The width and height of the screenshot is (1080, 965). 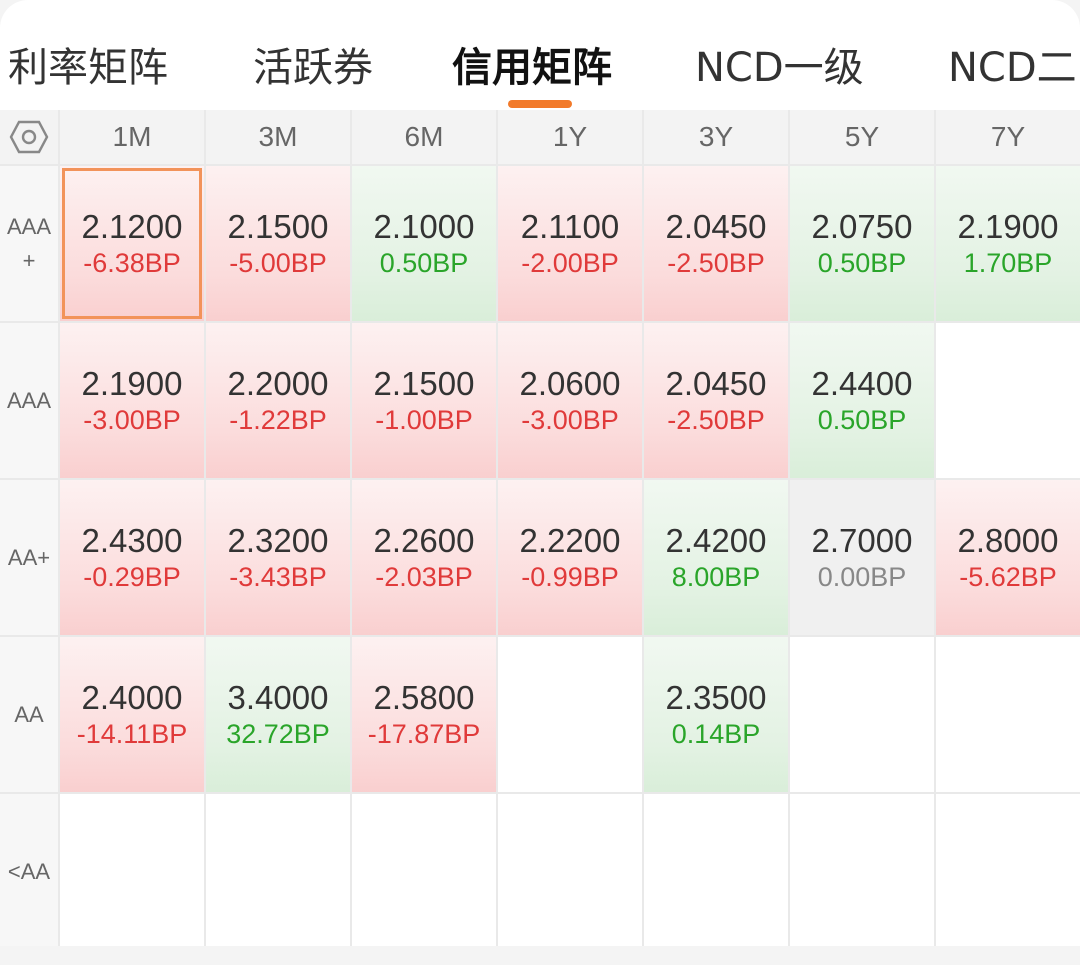 What do you see at coordinates (132, 540) in the screenshot?
I see `yield-rate: 2.4300` at bounding box center [132, 540].